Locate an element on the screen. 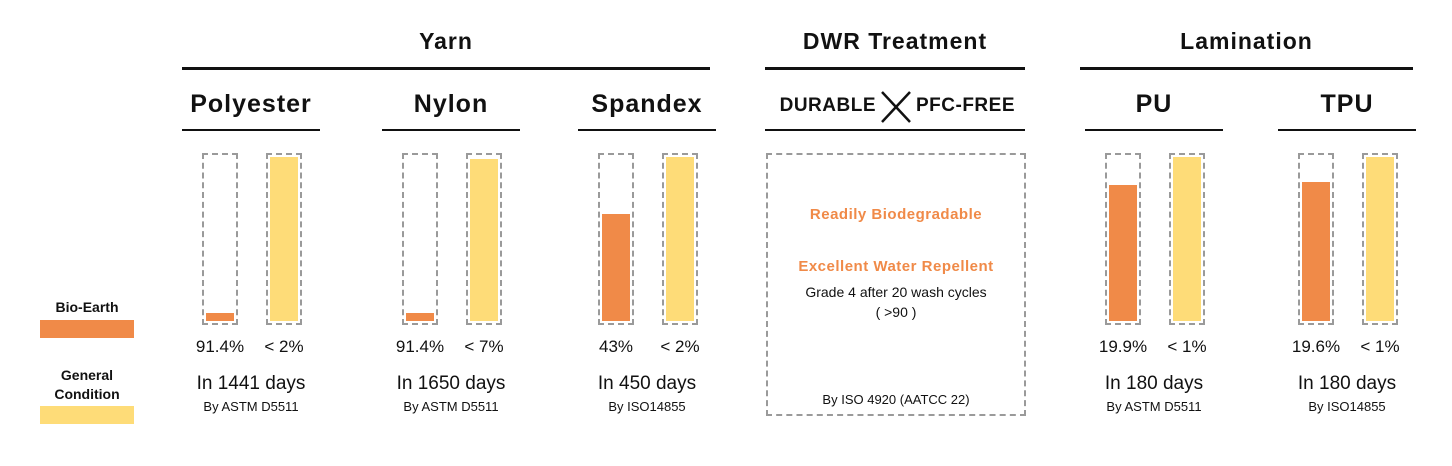  material-title-tpu: TPU is located at coordinates (1347, 104).